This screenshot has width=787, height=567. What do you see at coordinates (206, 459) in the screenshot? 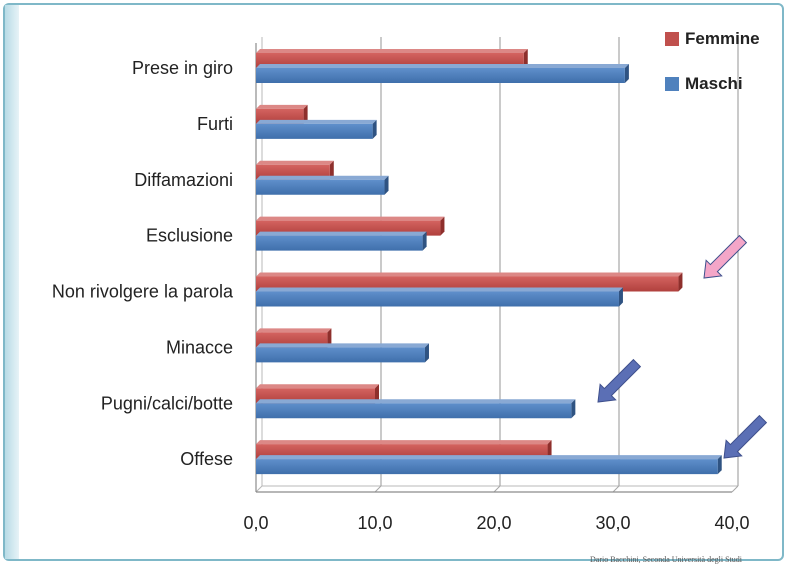
I see `category-label: Offese` at bounding box center [206, 459].